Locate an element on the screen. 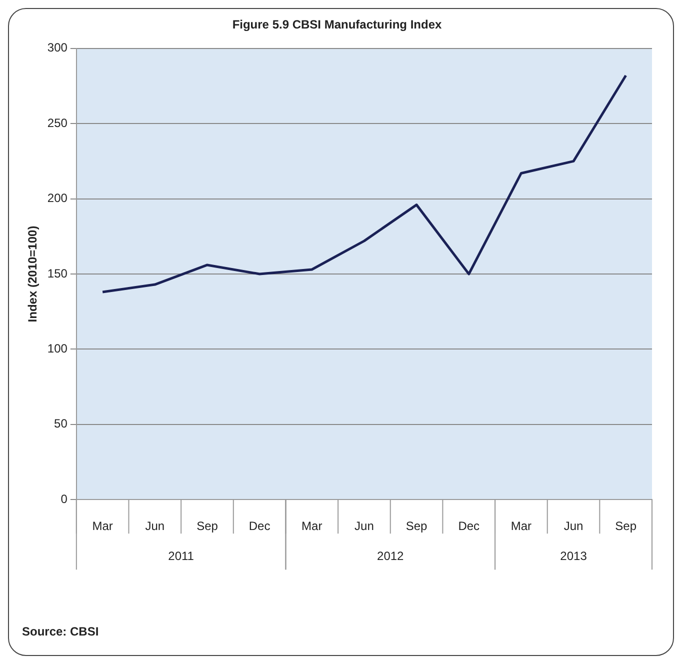 The width and height of the screenshot is (684, 666). chart-title: Figure 5.9 CBSI Manufacturing Index is located at coordinates (337, 25).